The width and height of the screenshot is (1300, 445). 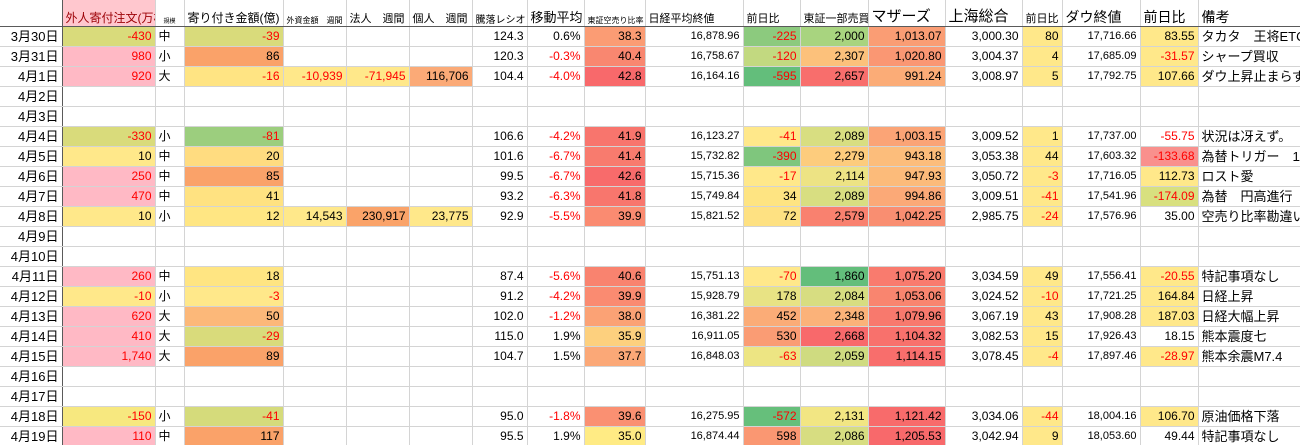 I want to click on cell-shanghai_chg: 9, so click(x=1042, y=435).